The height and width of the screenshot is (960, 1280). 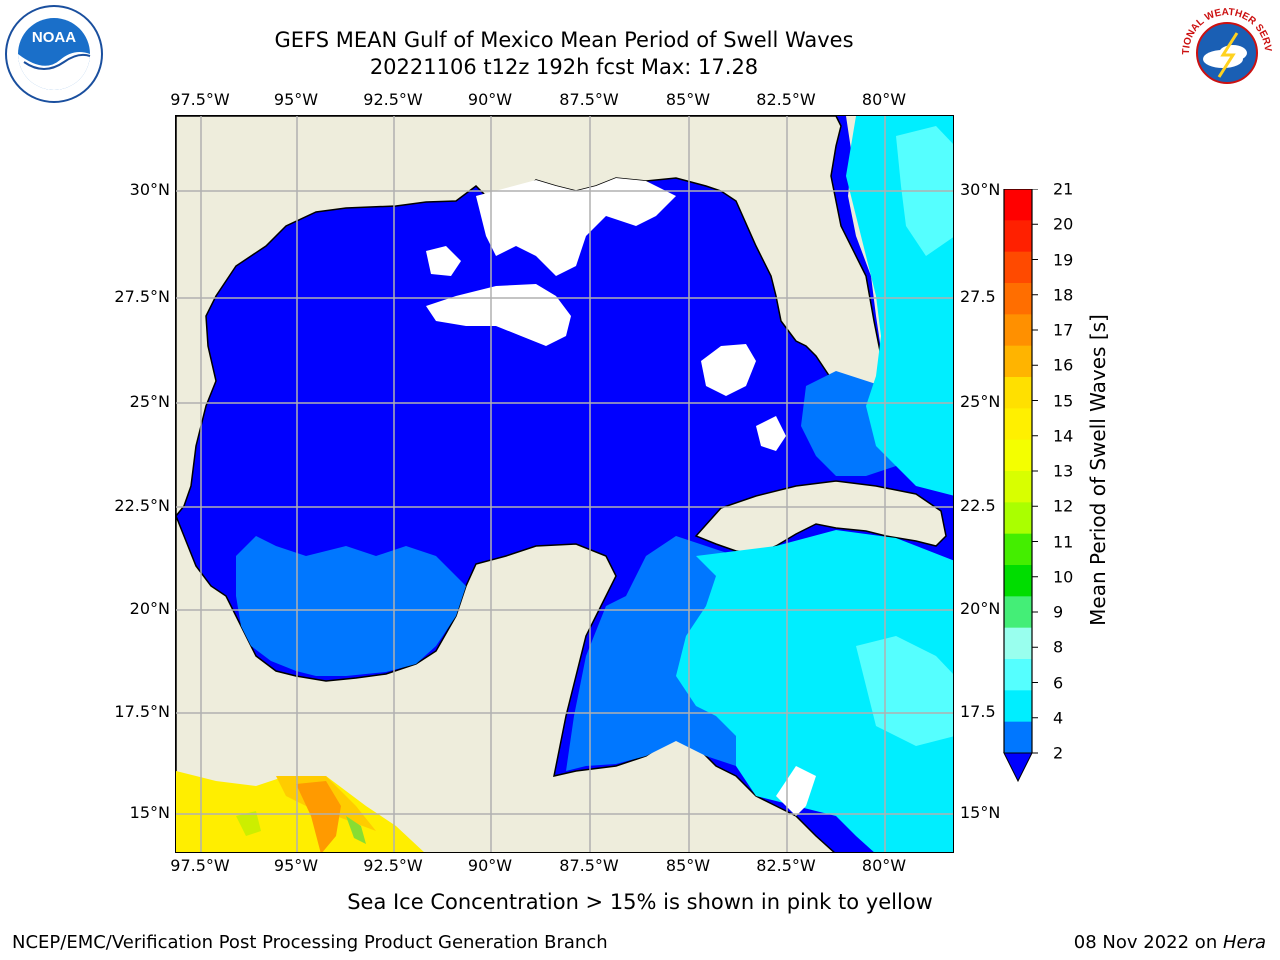 What do you see at coordinates (884, 99) in the screenshot?
I see `lon-label-top: 80°W` at bounding box center [884, 99].